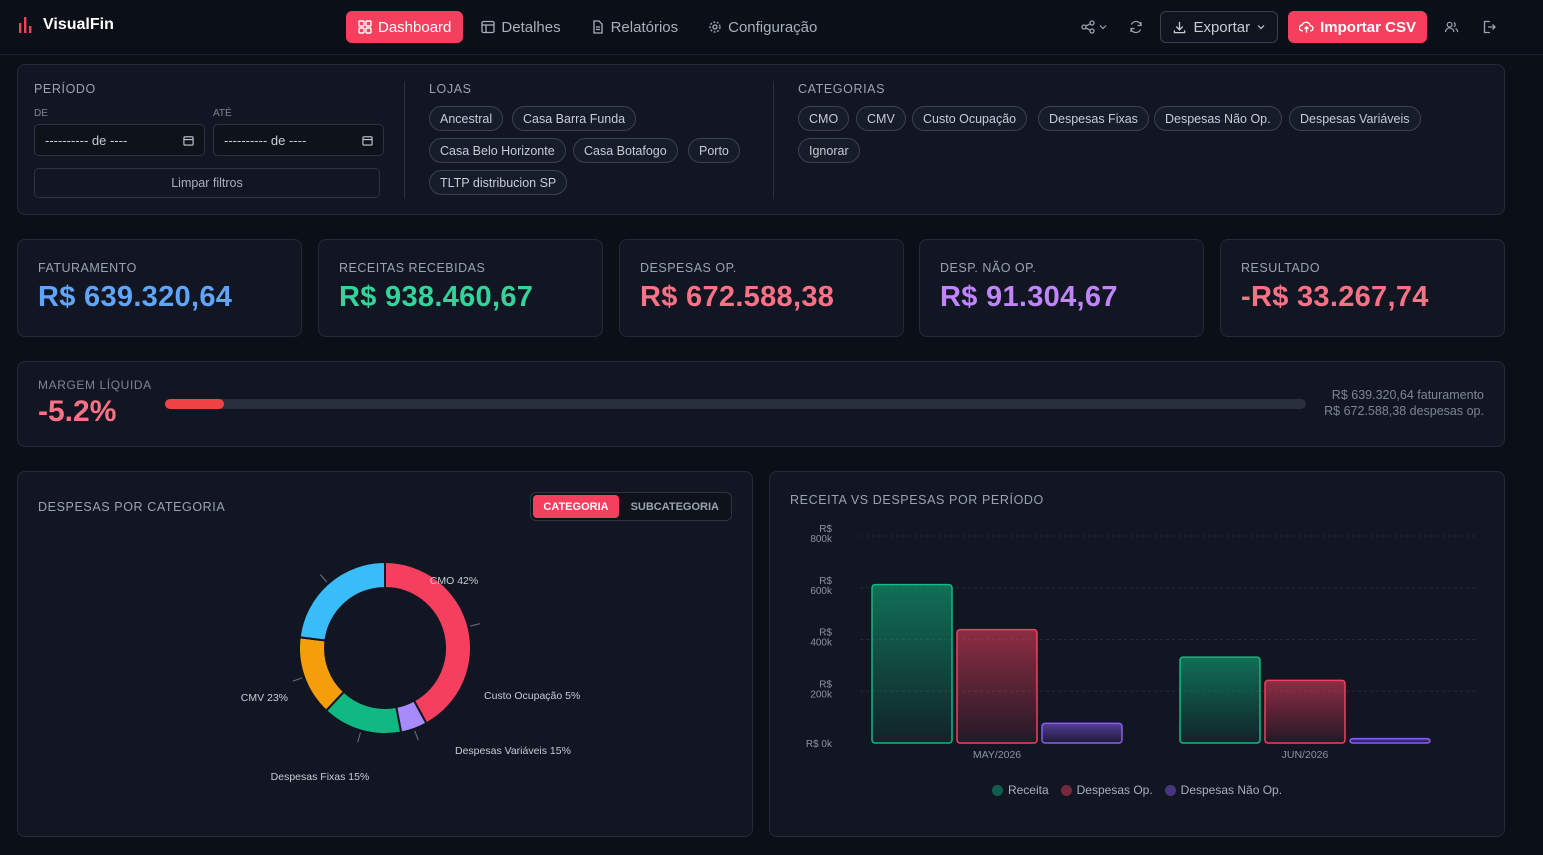 Image resolution: width=1543 pixels, height=855 pixels. Describe the element at coordinates (625, 150) in the screenshot. I see `store-chip: Casa Botafogo` at that location.